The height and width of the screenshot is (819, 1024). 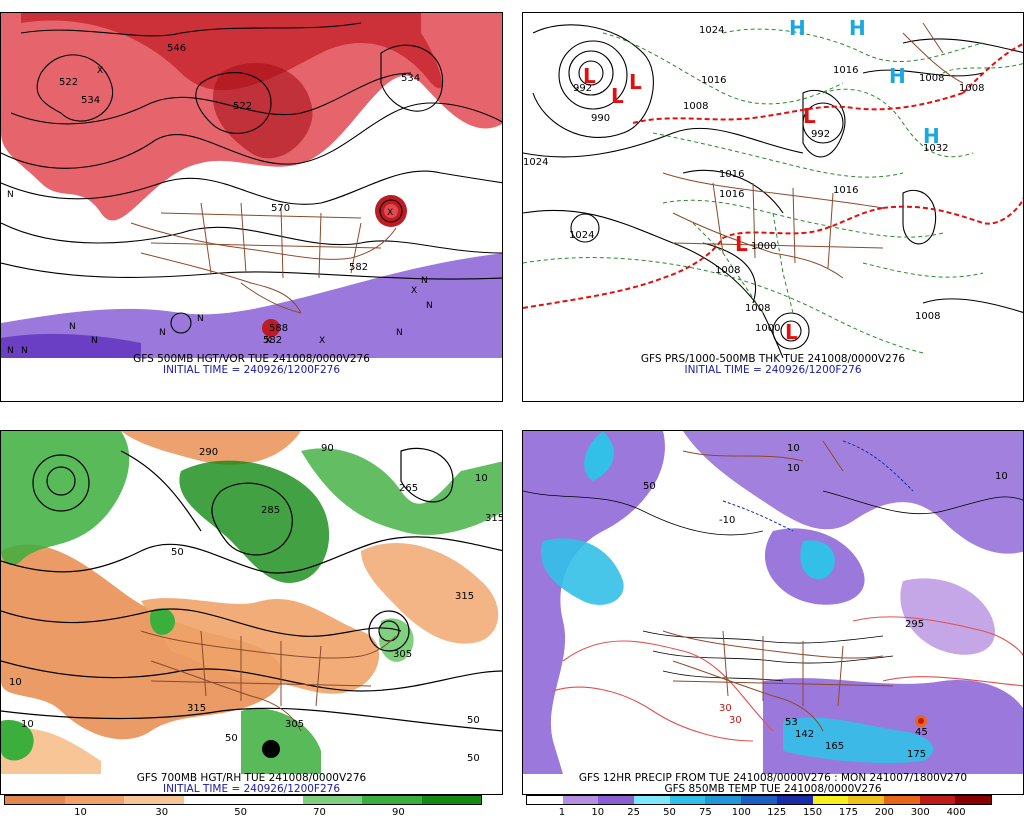 I want to click on panel-caption: GFS 700MB HGT/RH TUE 241008/0000V276, so click(x=251, y=778).